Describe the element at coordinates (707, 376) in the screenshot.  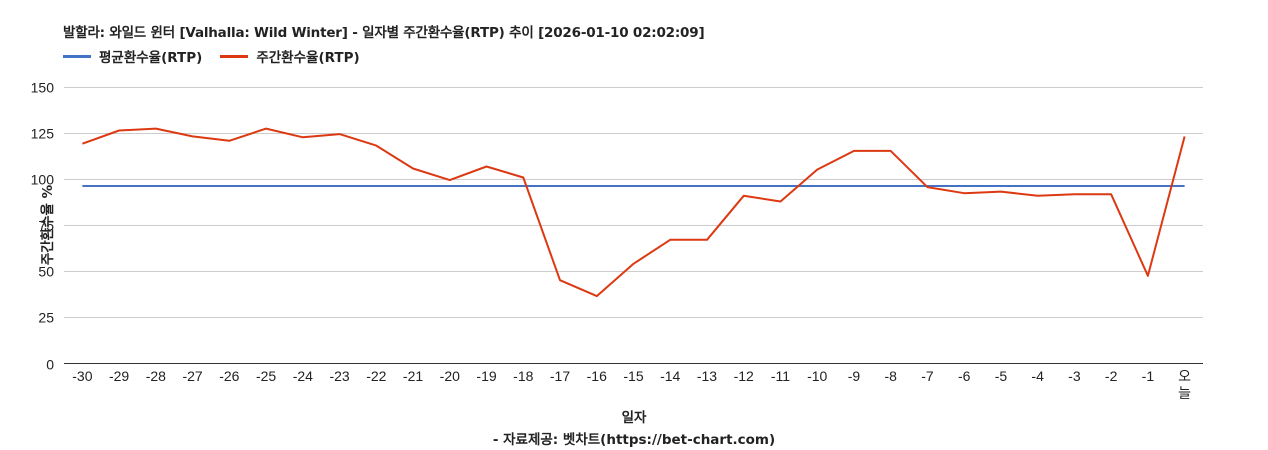
I see `x-tick-label: -13` at that location.